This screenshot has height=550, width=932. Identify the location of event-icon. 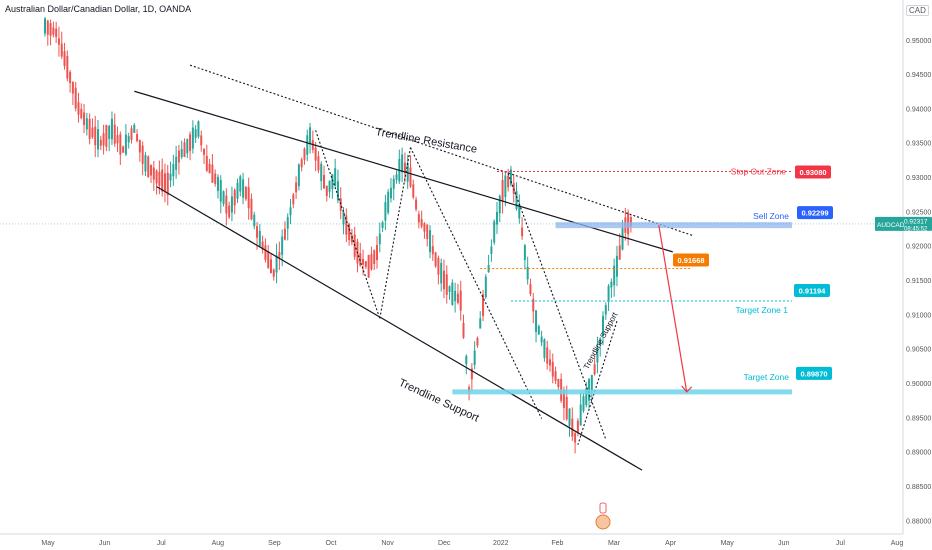
(603, 522).